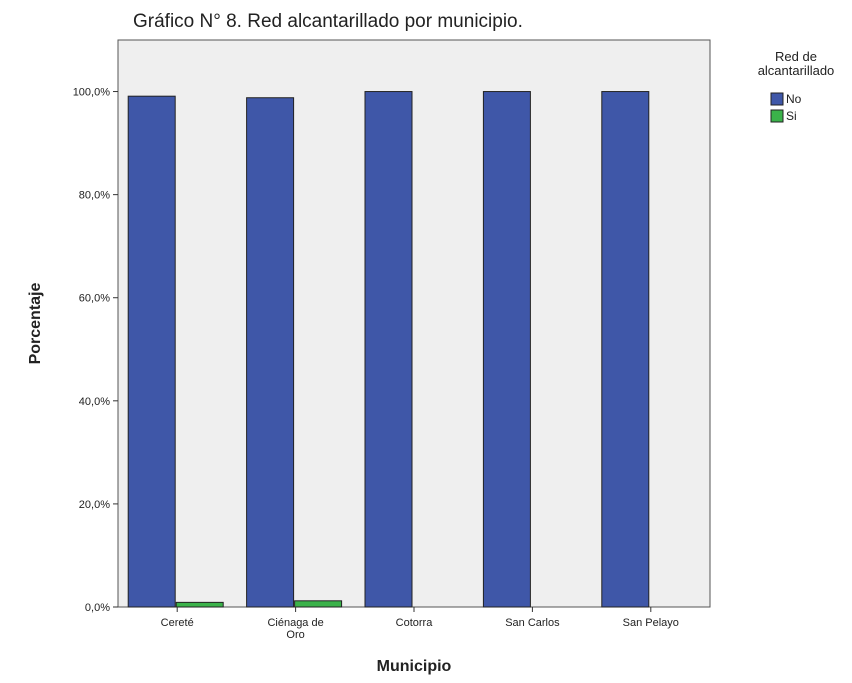  Describe the element at coordinates (295, 635) in the screenshot. I see `x-tick-label: Oro` at that location.